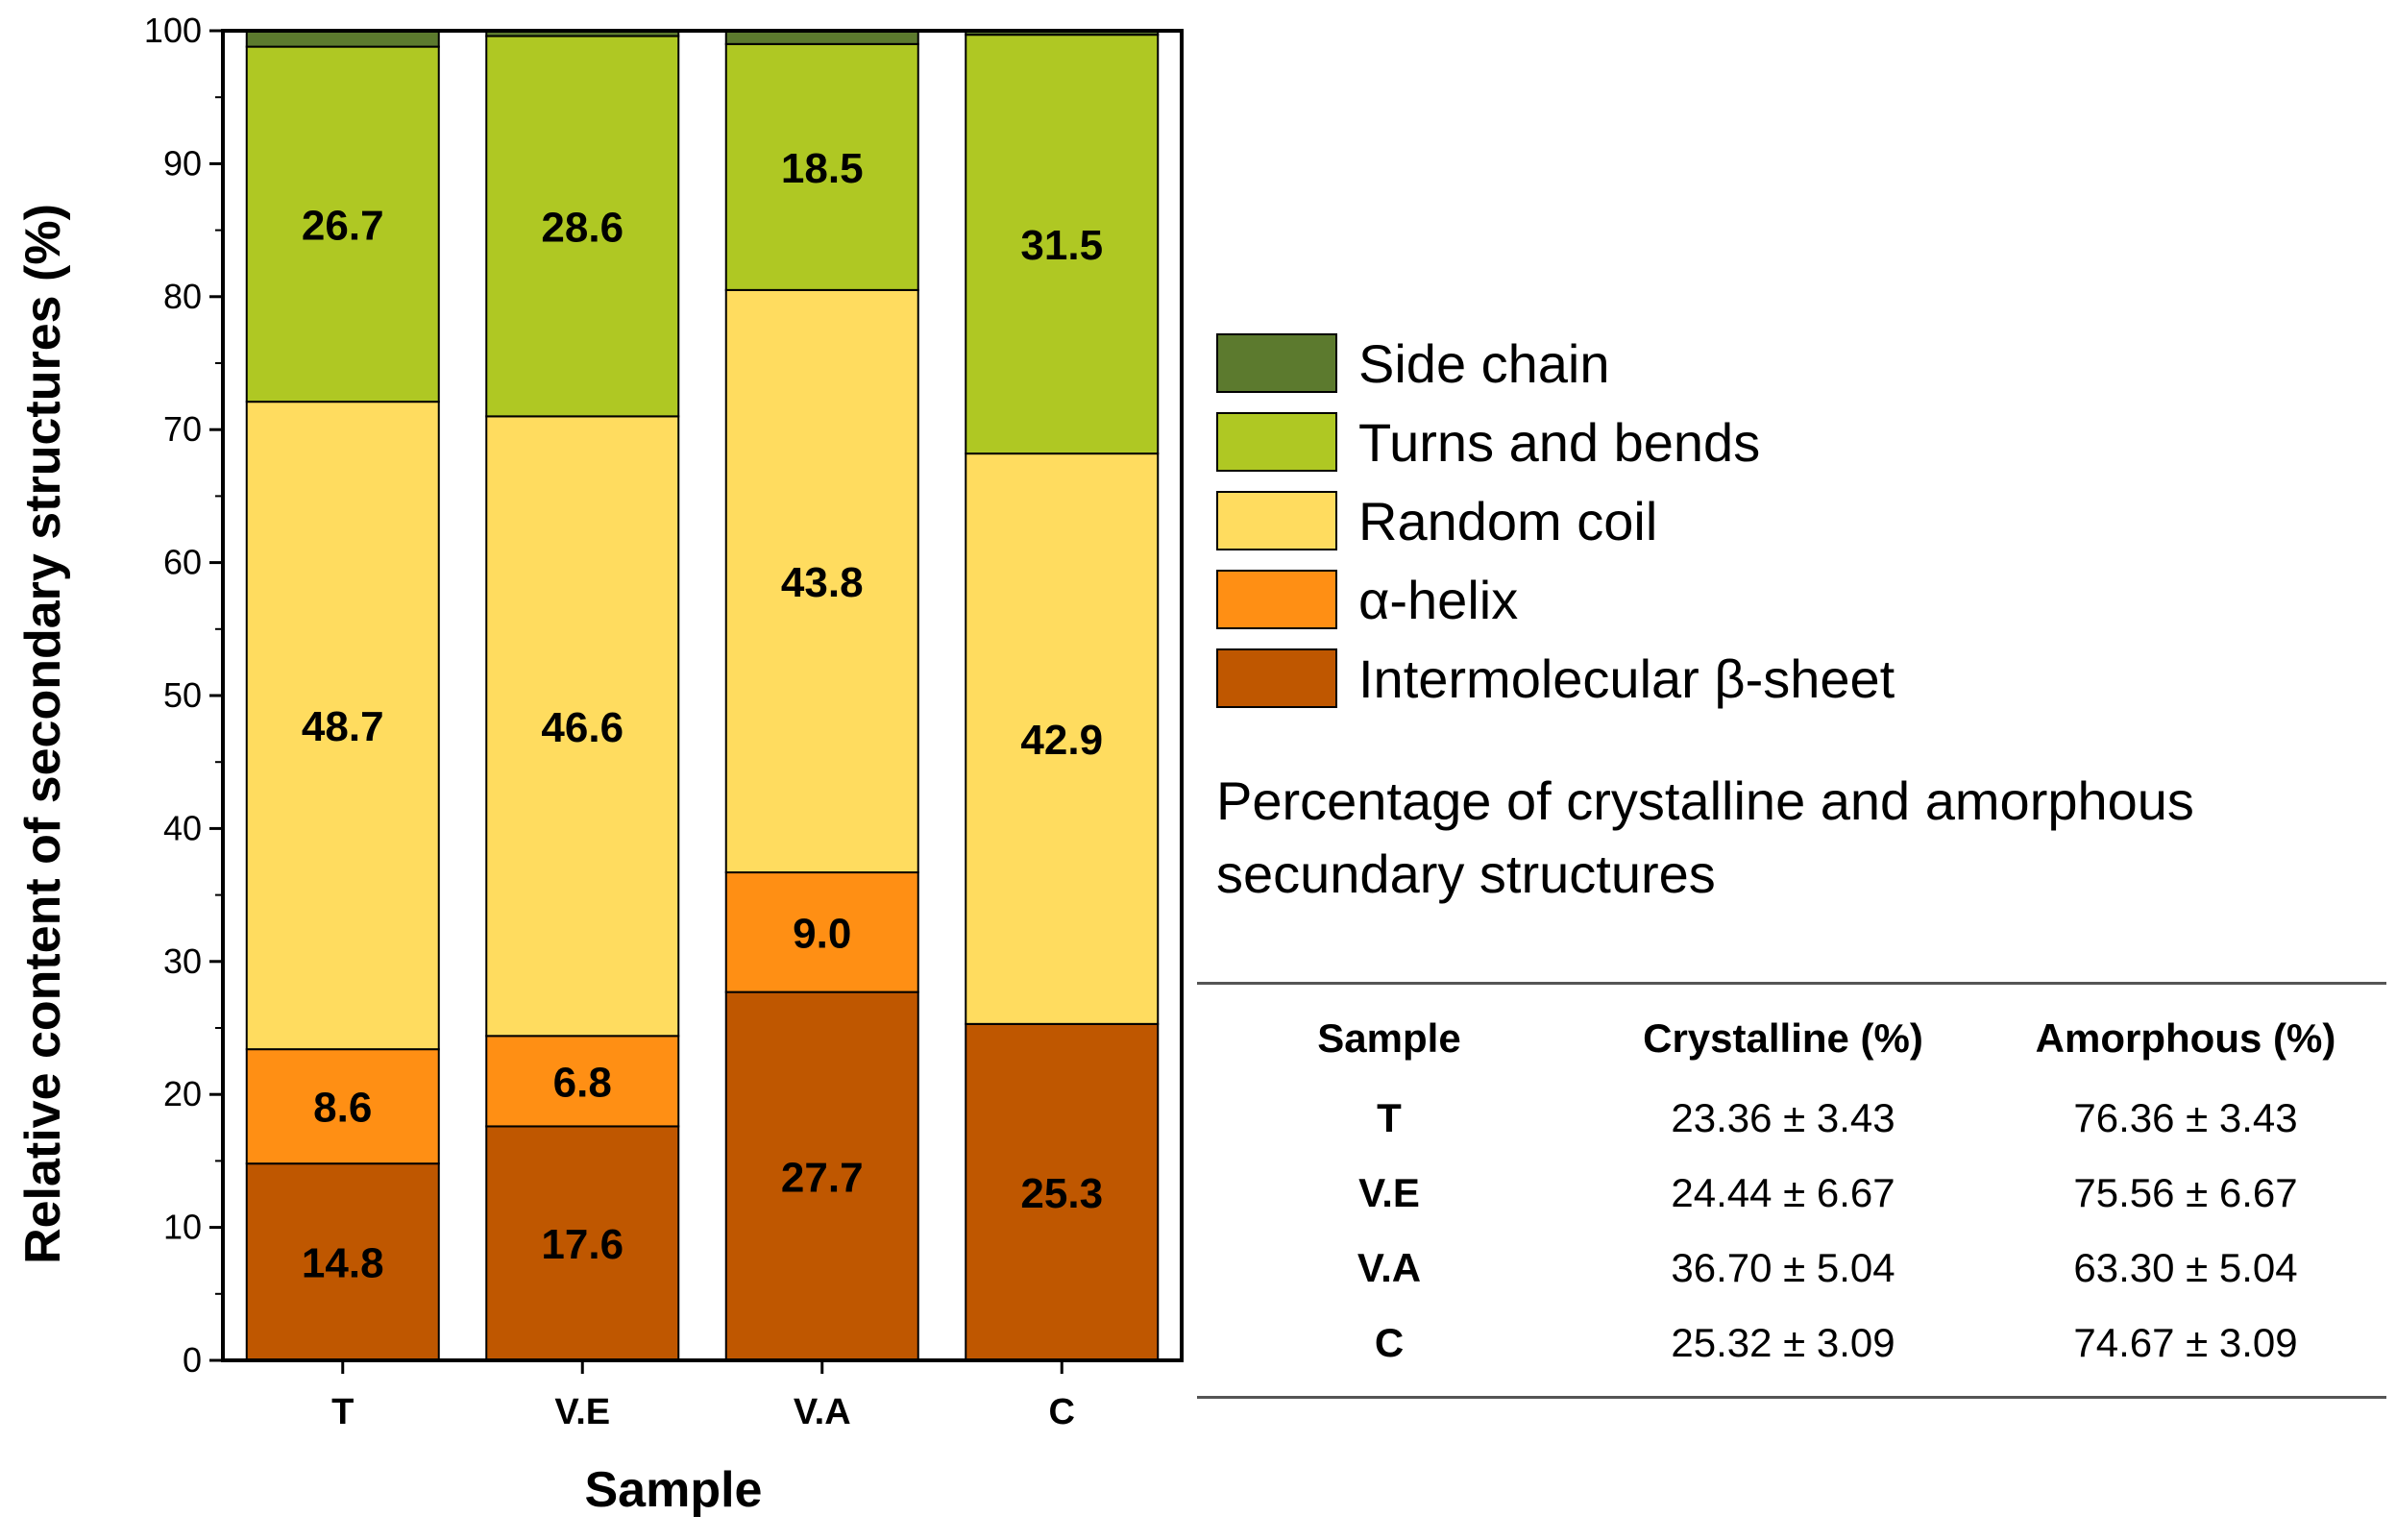 The width and height of the screenshot is (2396, 1540). I want to click on data-label: 31.5, so click(1061, 246).